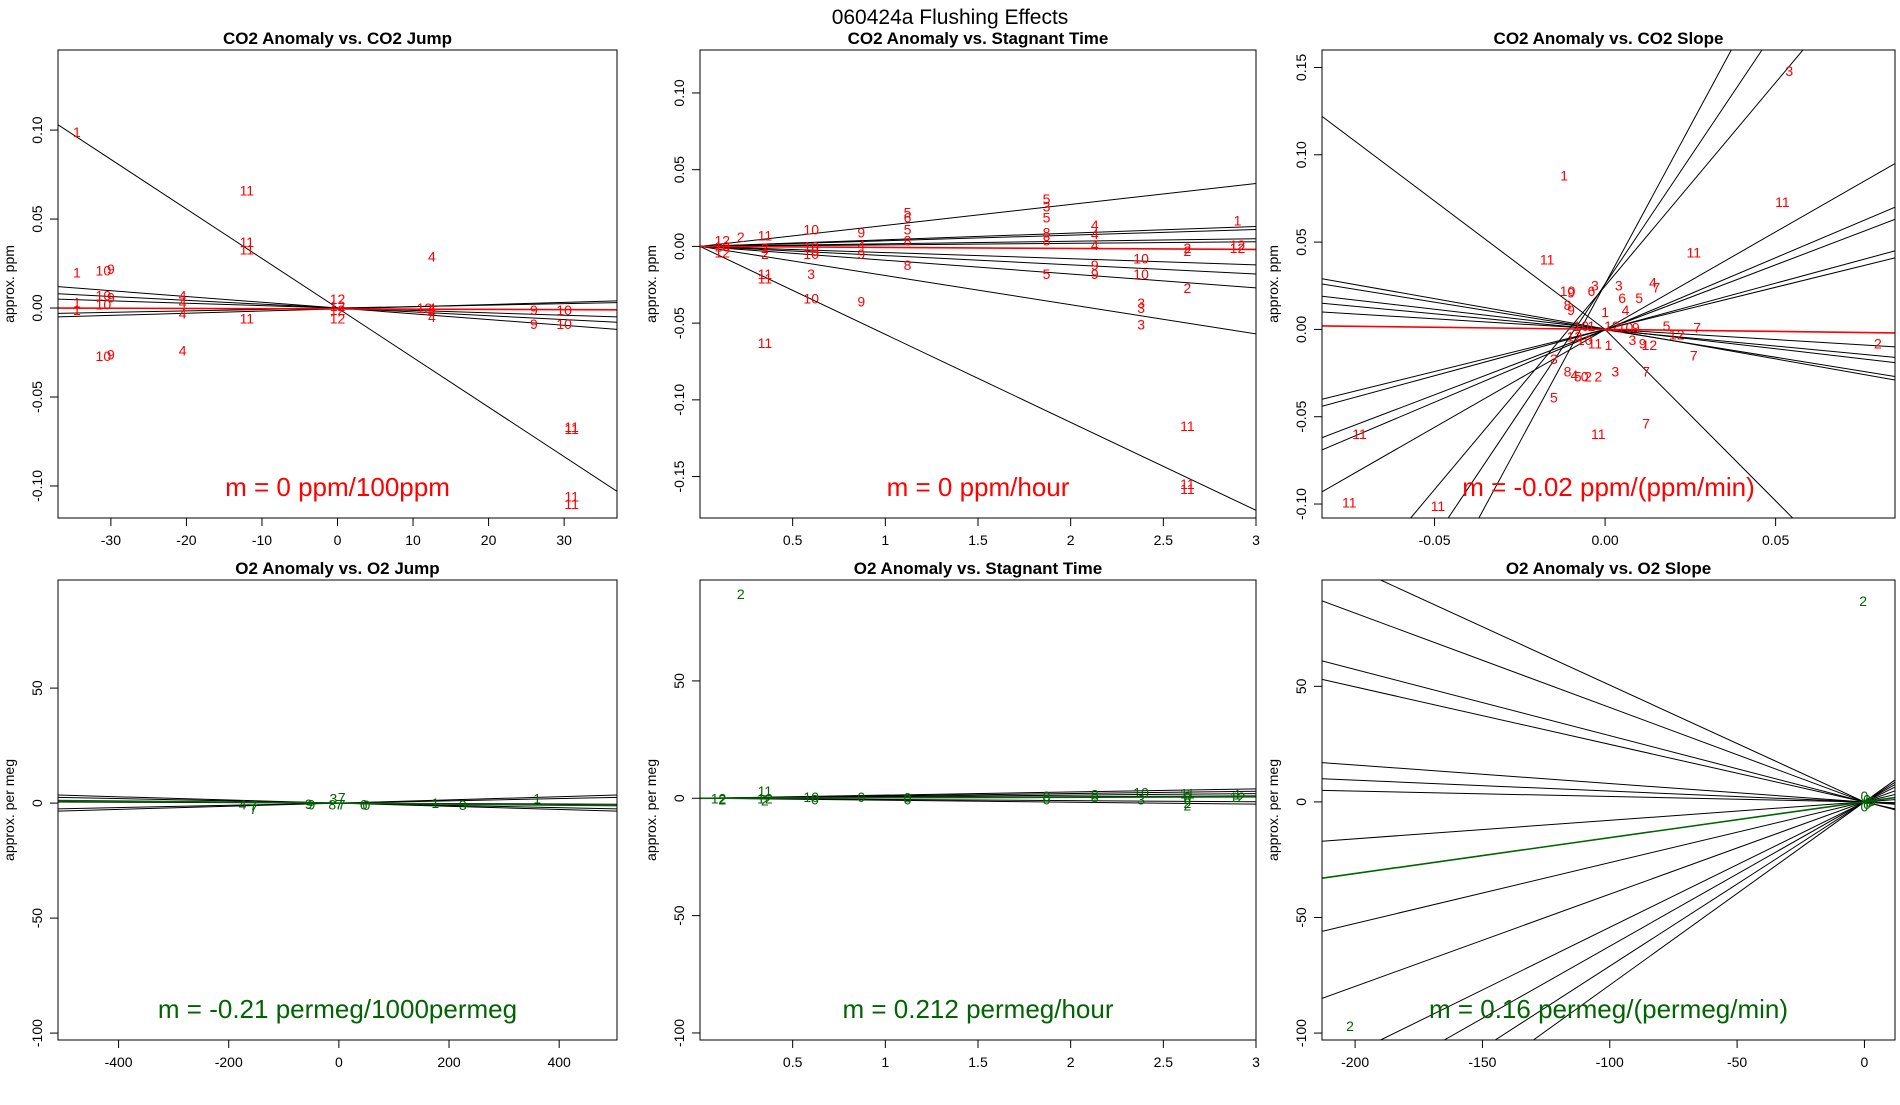 This screenshot has height=1105, width=1900. What do you see at coordinates (793, 1062) in the screenshot?
I see `x-tick-label: 0.5` at bounding box center [793, 1062].